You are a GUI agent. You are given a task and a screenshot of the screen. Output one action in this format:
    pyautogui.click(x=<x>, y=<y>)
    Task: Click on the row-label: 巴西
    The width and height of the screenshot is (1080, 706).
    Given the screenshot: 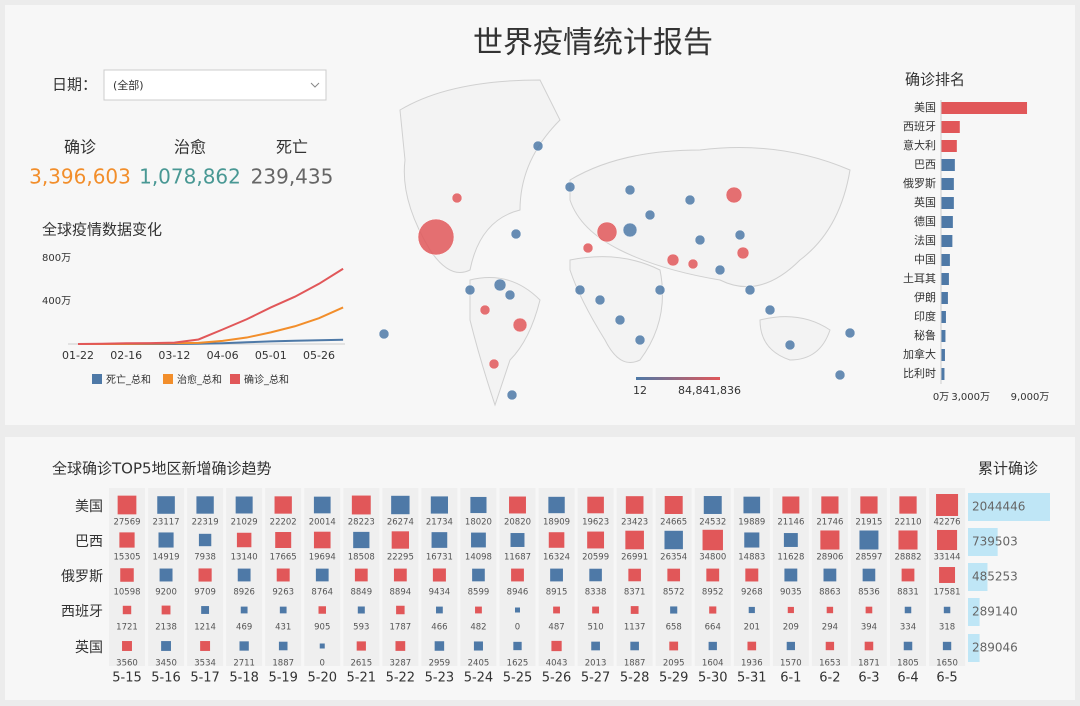 What is the action you would take?
    pyautogui.click(x=89, y=542)
    